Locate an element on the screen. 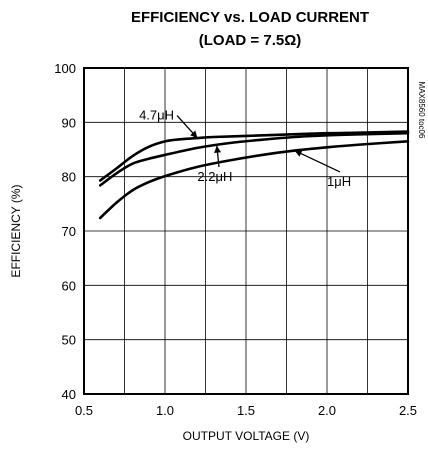 Image resolution: width=428 pixels, height=455 pixels. y-tick-label: 60 is located at coordinates (69, 285).